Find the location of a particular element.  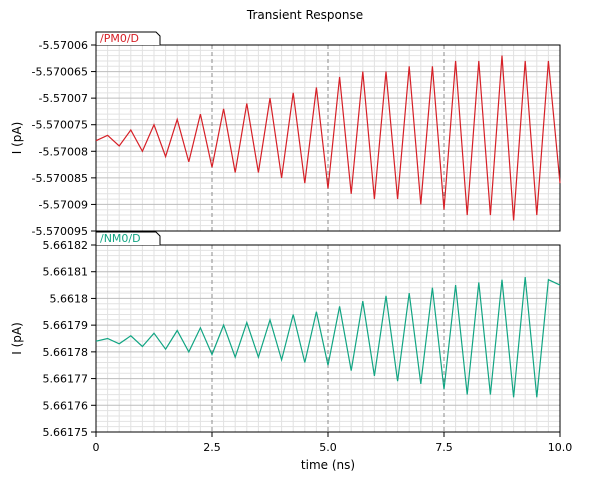

legend-tab: /PM0/D is located at coordinates (128, 38).